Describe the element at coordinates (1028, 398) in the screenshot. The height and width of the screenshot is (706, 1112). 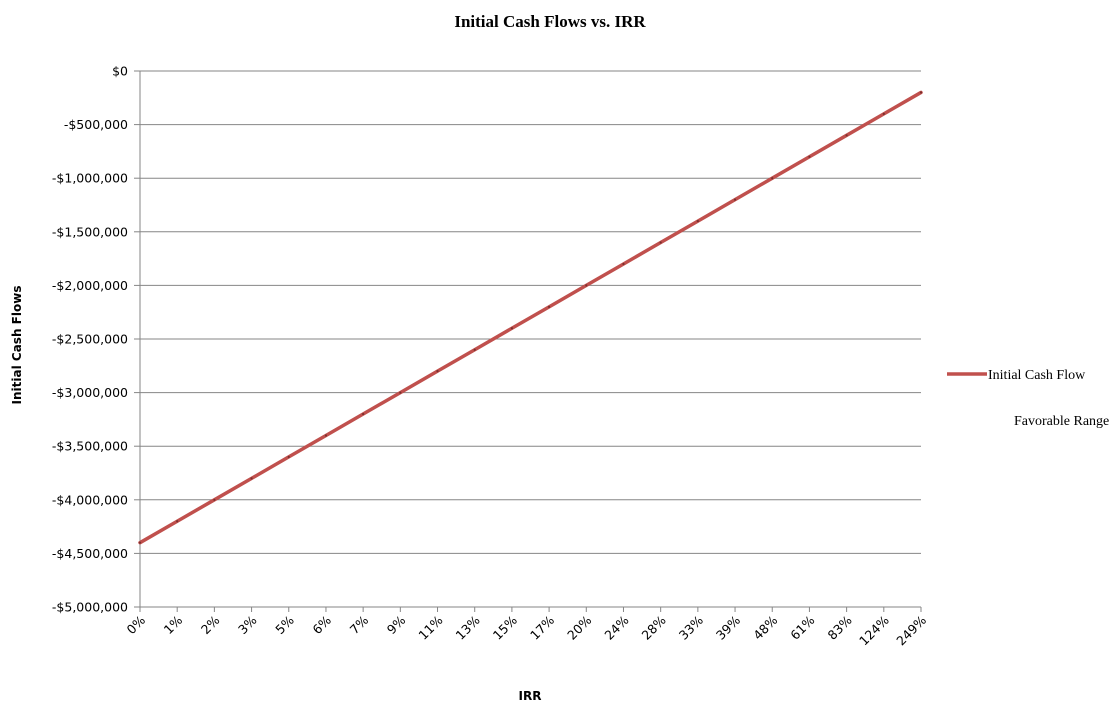
I see `legend: Initial Cash Flow Favorable Range` at that location.